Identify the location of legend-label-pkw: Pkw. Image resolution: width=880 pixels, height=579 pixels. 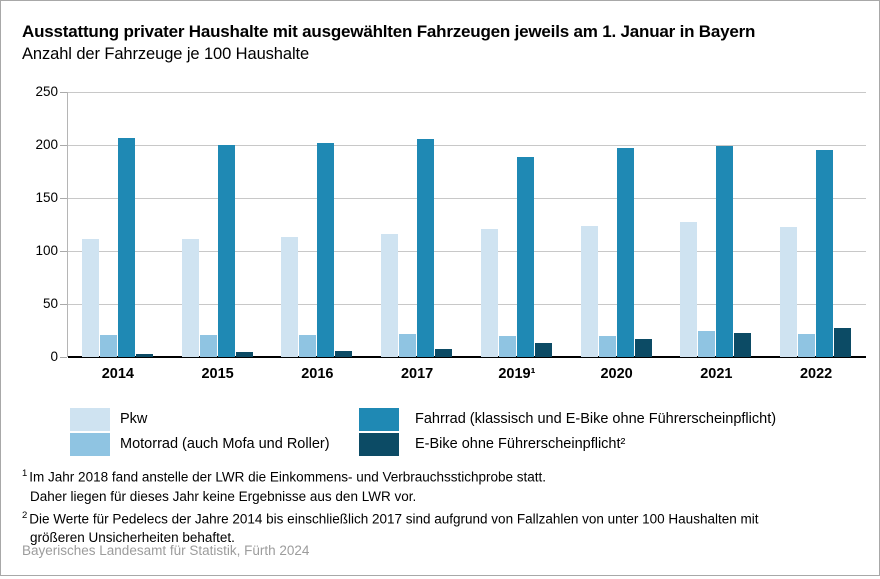
(134, 419).